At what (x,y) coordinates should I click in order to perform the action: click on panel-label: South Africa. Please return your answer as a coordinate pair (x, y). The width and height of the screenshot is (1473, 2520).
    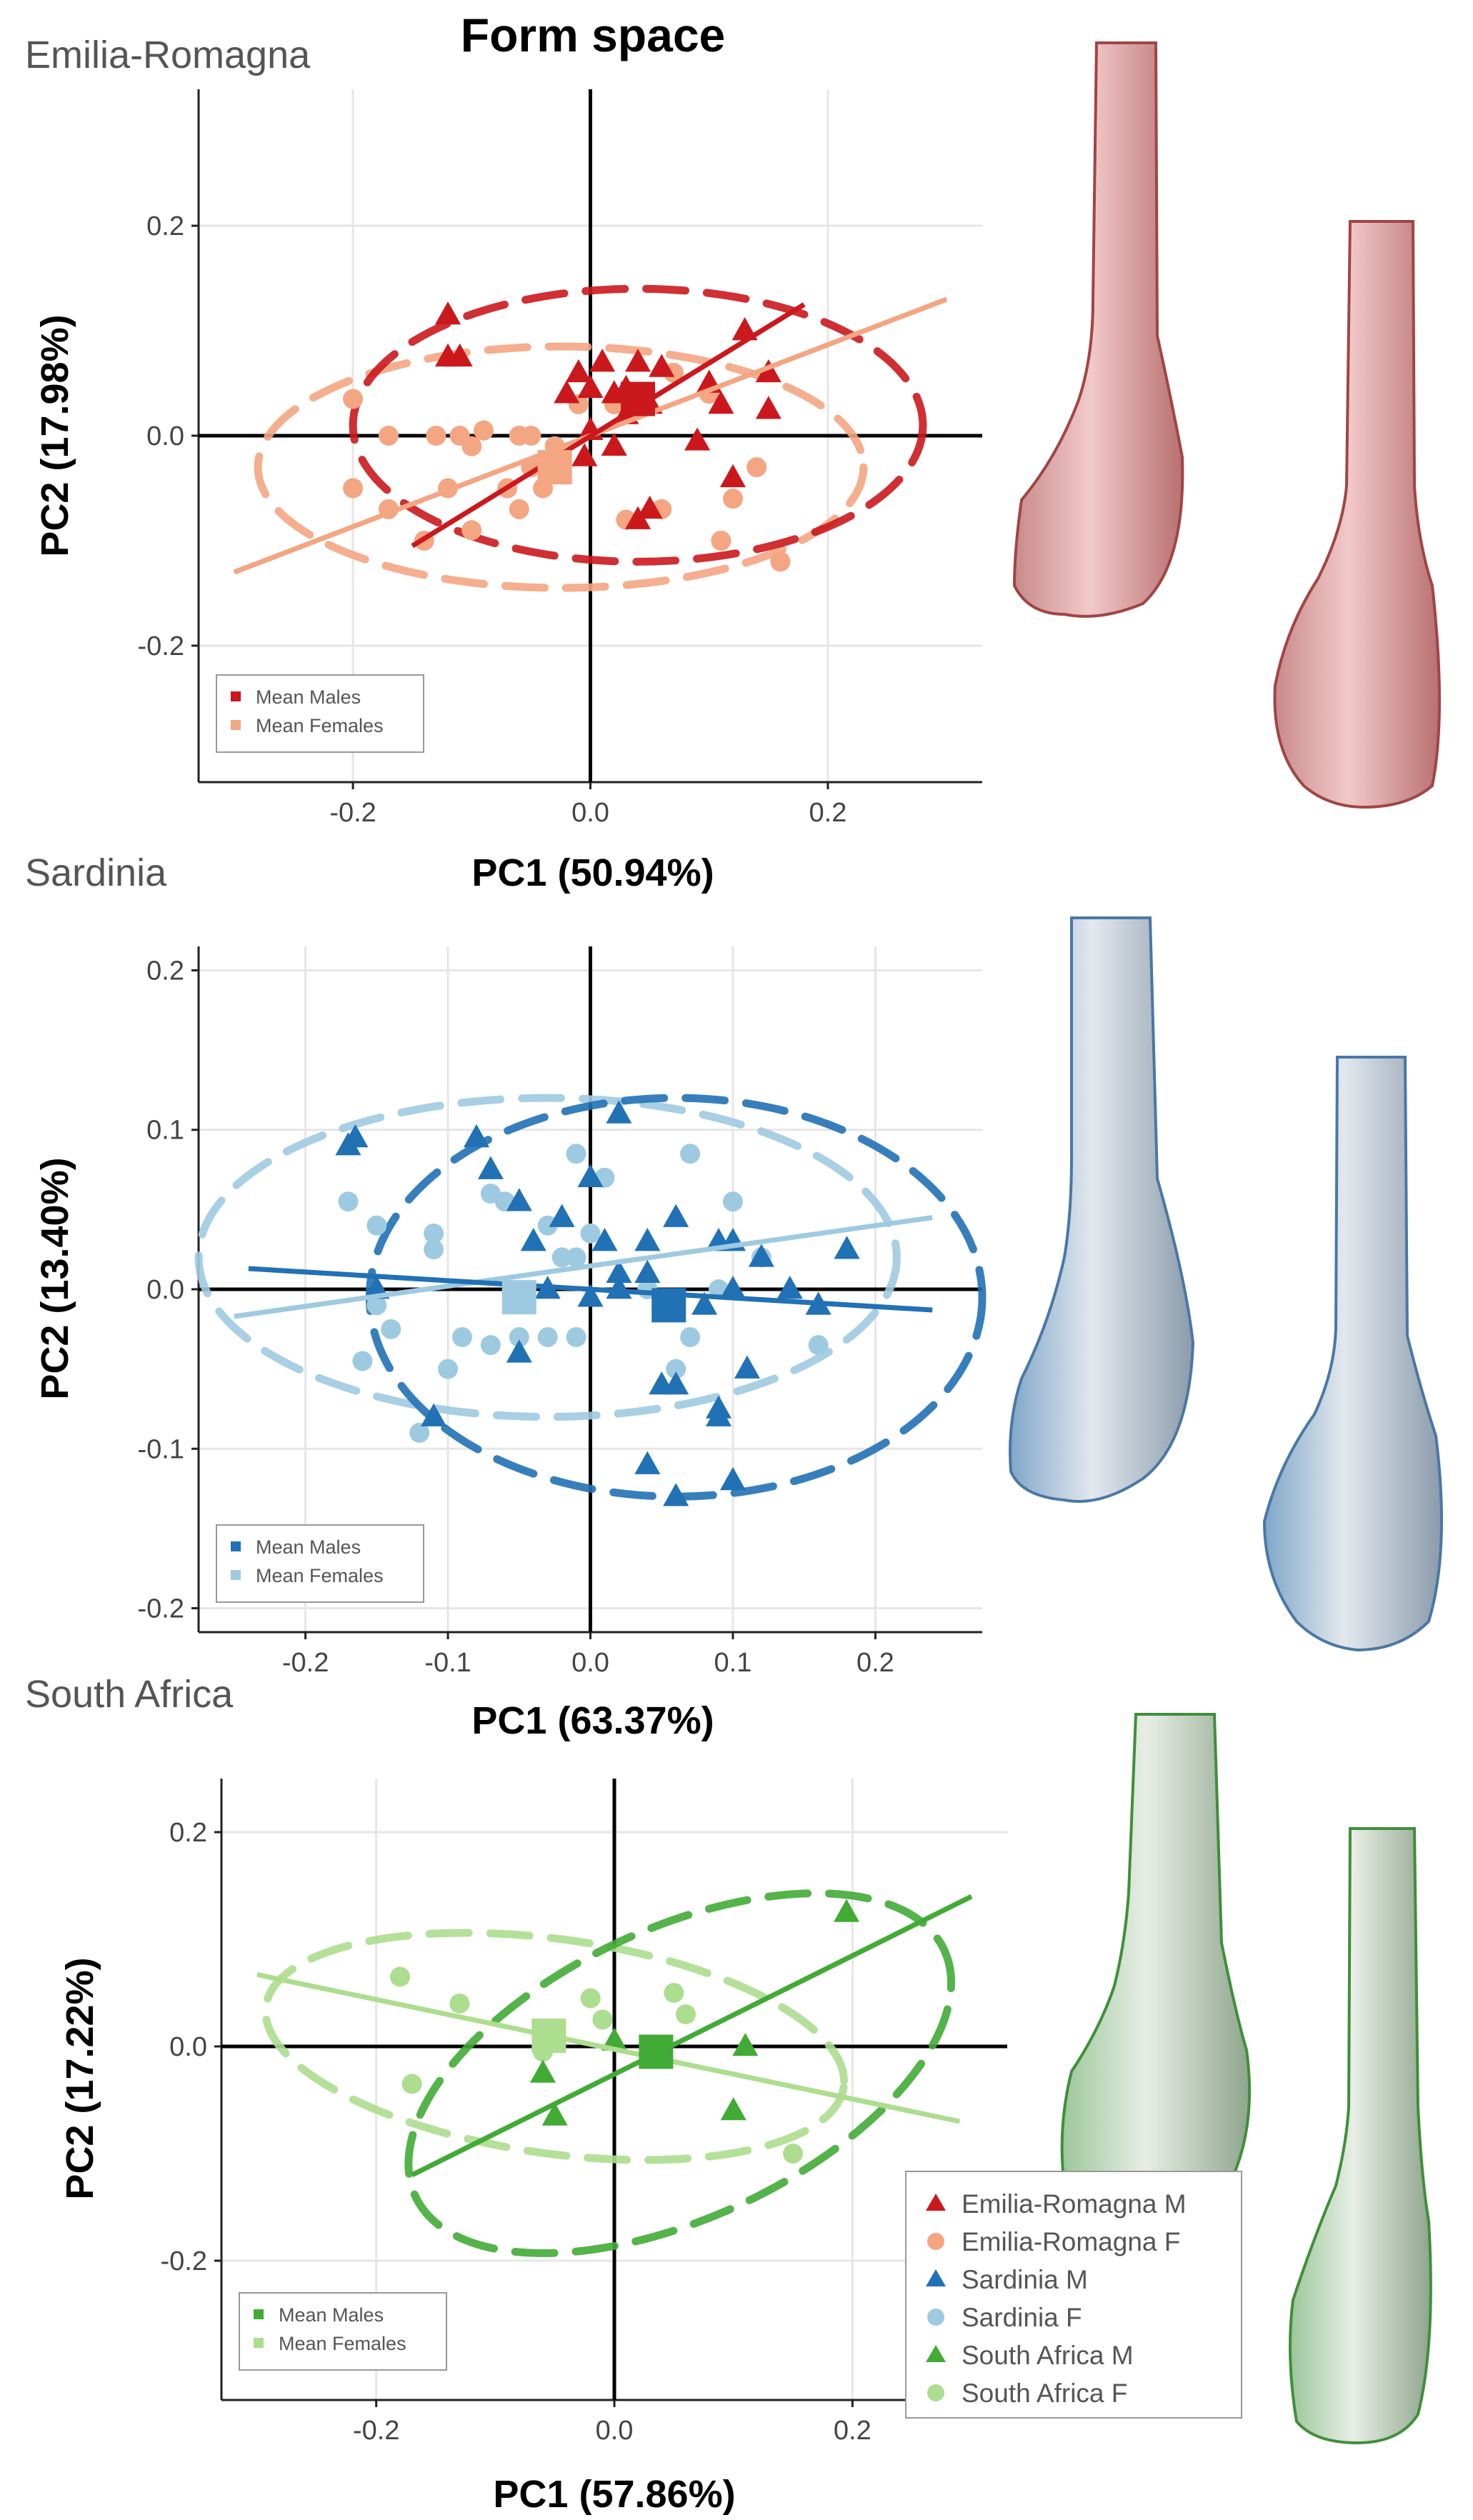
    Looking at the image, I should click on (129, 1694).